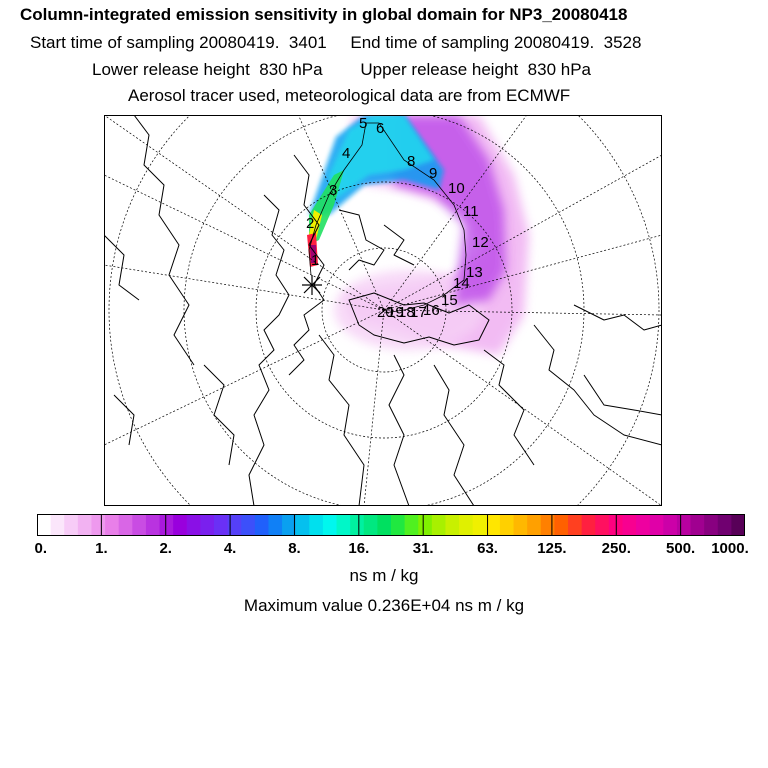 Image resolution: width=768 pixels, height=768 pixels. I want to click on trajectory-label: 17, so click(418, 312).